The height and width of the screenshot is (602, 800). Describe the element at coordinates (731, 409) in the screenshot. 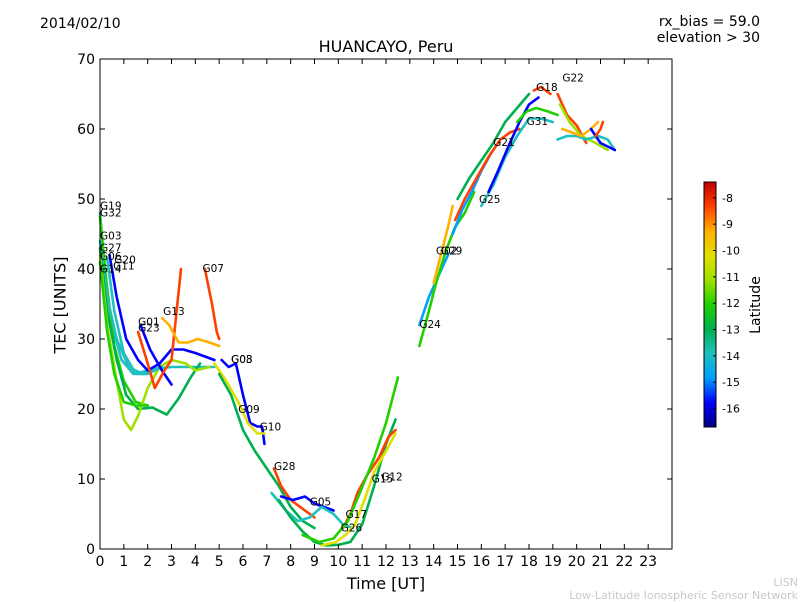

I see `colorbar-tick-label: -16` at that location.